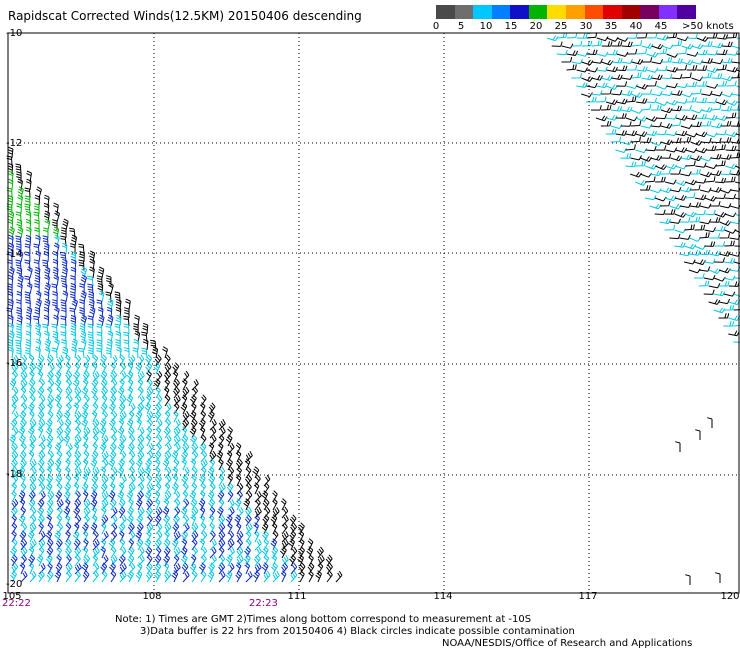 This screenshot has height=650, width=740. What do you see at coordinates (611, 26) in the screenshot?
I see `legend-tick: 35` at bounding box center [611, 26].